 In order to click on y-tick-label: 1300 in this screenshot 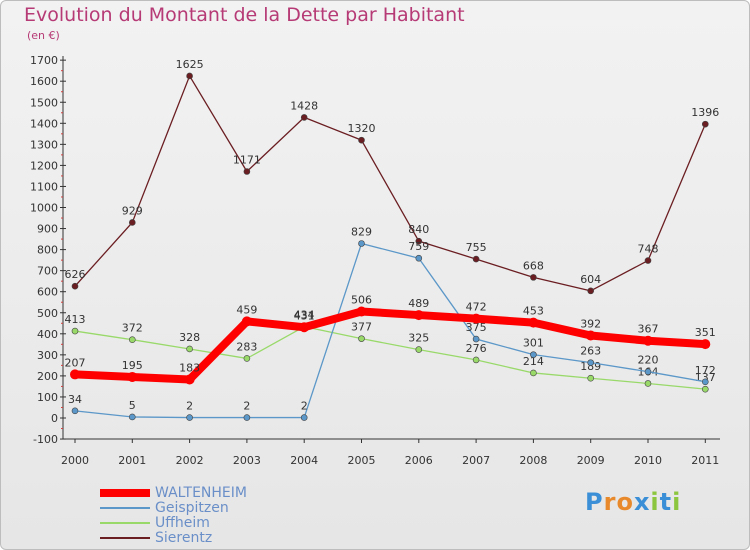, I will do `click(44, 144)`.